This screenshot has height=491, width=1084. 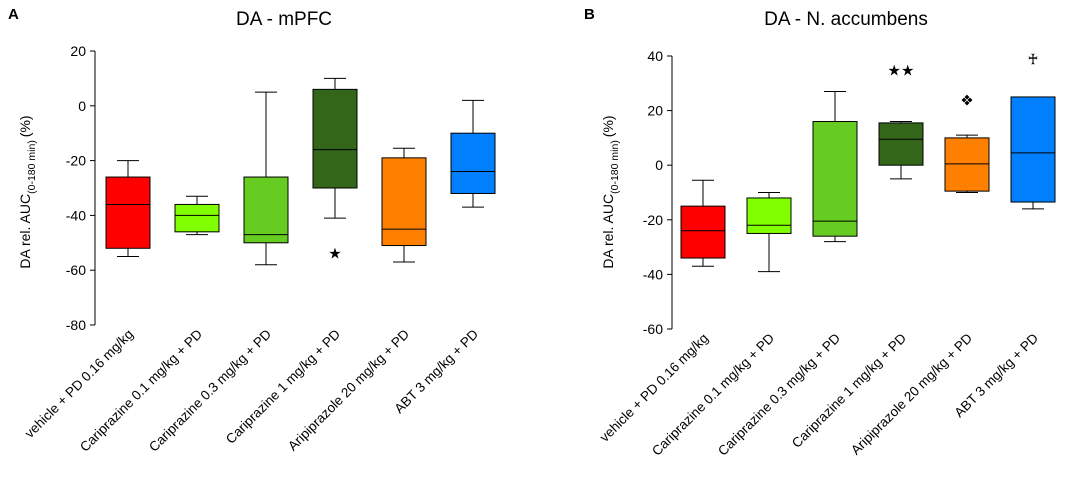 I want to click on panel-b-category-label: Cariprazine 0.3 mg/kg + PD, so click(x=779, y=394).